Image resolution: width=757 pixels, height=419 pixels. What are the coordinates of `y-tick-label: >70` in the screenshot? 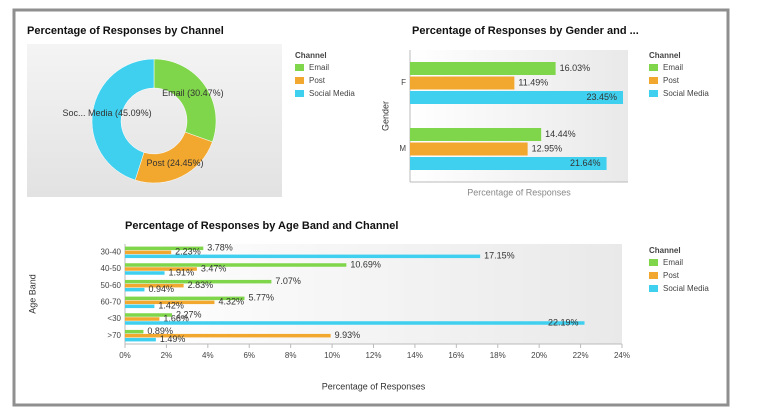 It's located at (114, 335).